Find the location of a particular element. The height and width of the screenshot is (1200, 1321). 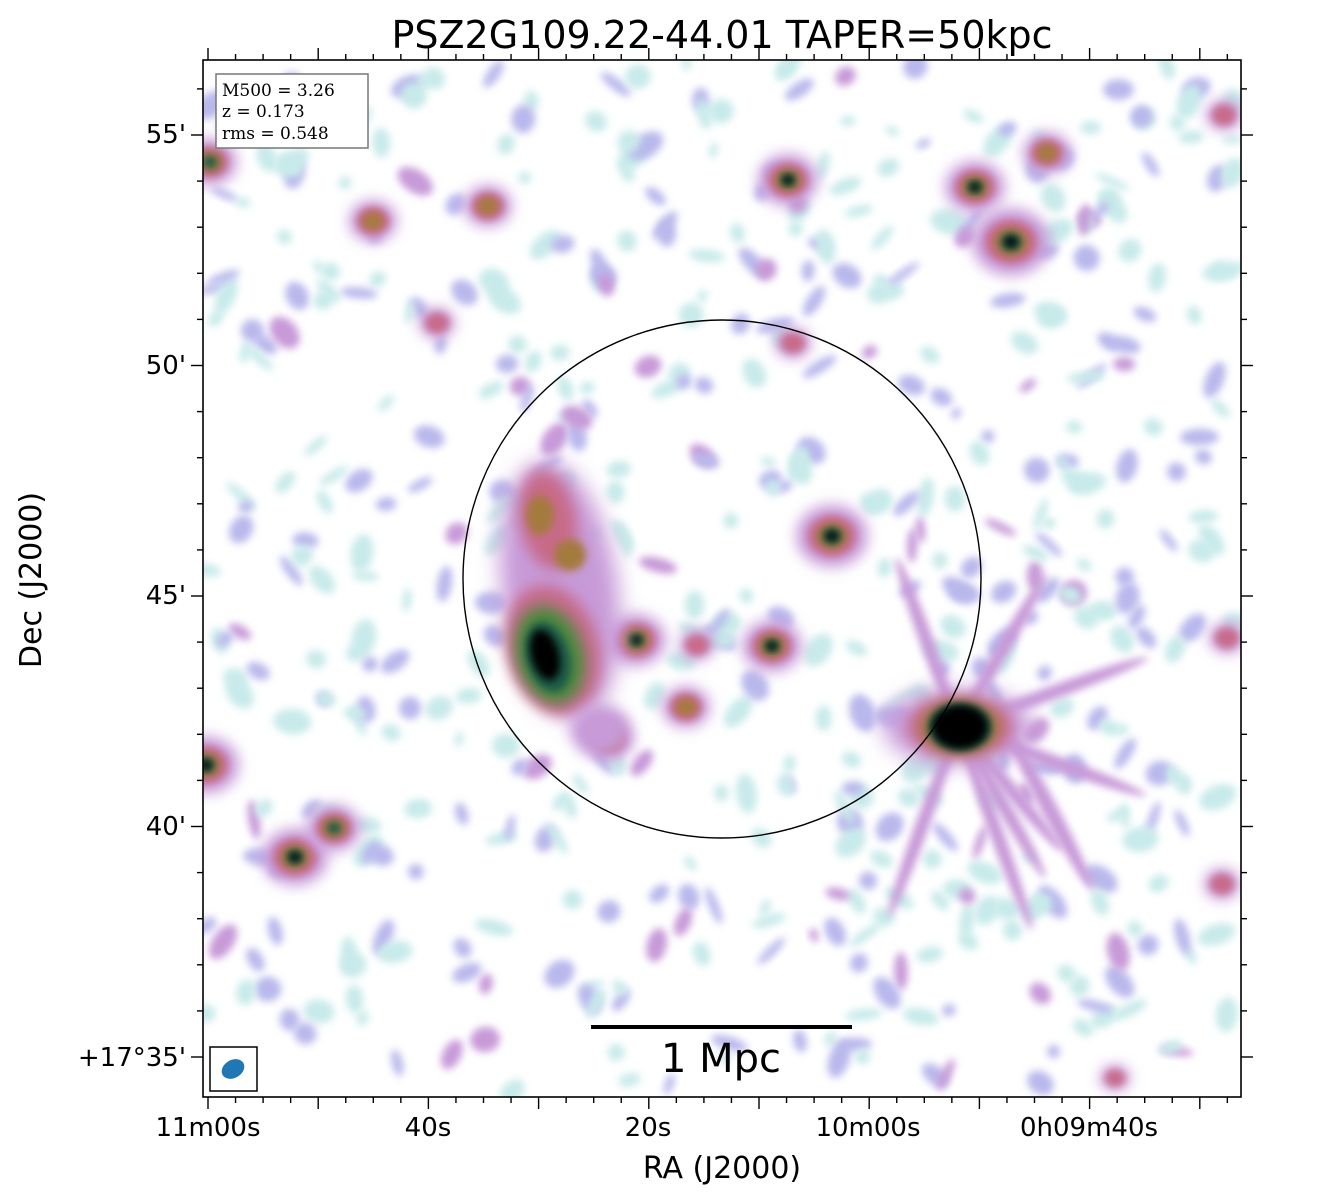

y-axis-label: Dec (J2000) is located at coordinates (31, 580).